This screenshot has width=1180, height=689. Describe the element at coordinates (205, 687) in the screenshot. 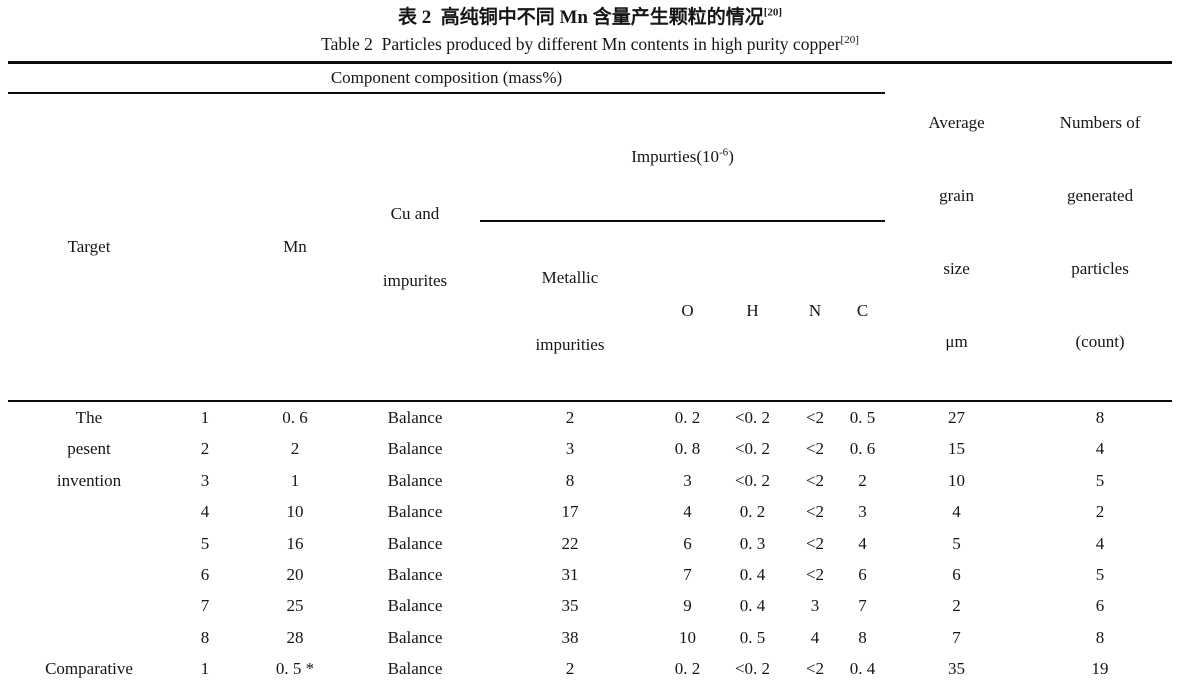

I see `cell-sample-number: 2` at that location.